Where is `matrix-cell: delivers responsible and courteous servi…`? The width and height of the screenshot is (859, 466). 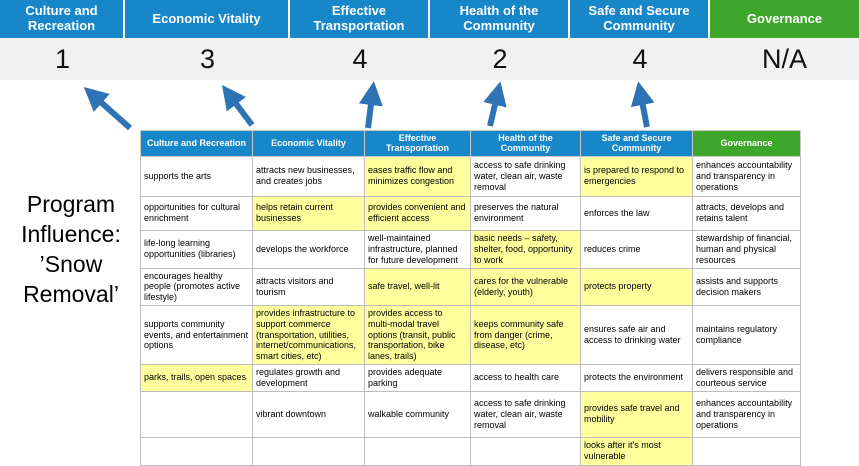 matrix-cell: delivers responsible and courteous servi… is located at coordinates (746, 378).